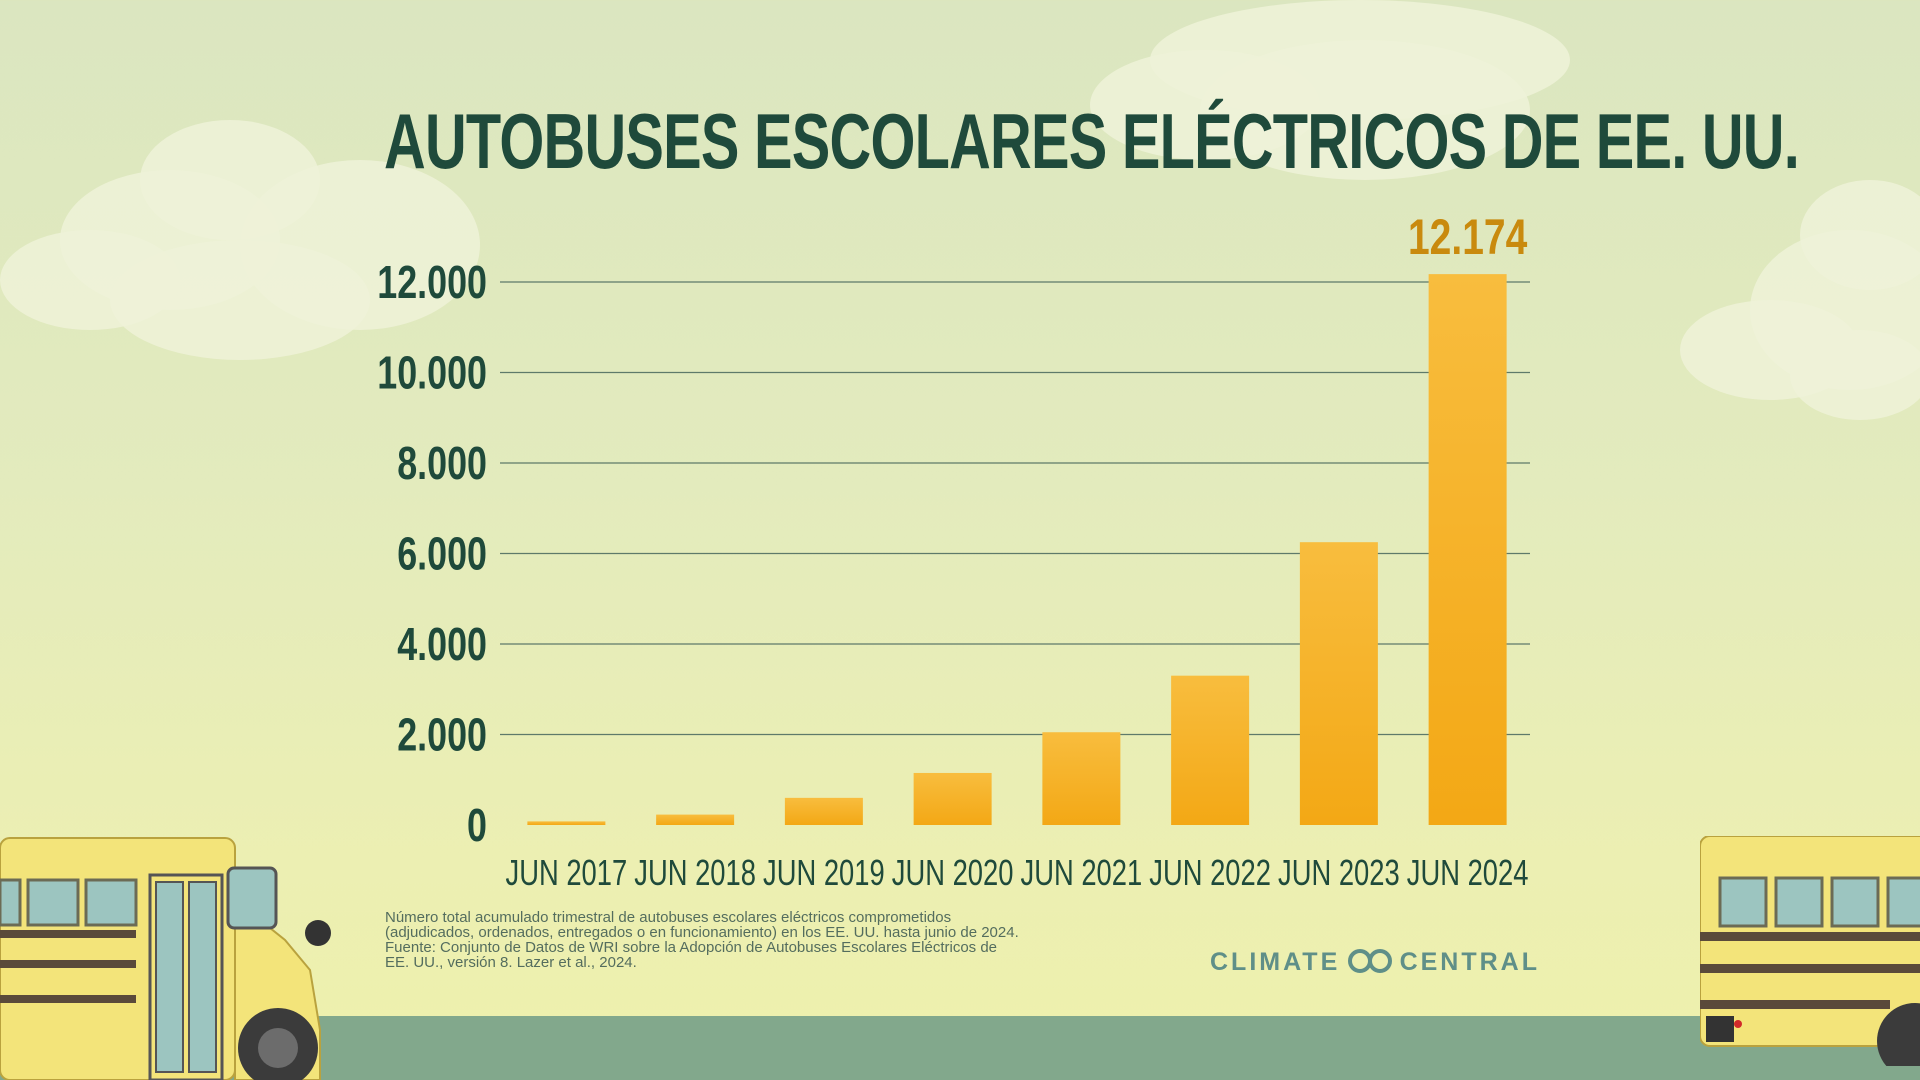 This screenshot has height=1080, width=1920. What do you see at coordinates (695, 872) in the screenshot?
I see `x-tick-label: JUN 2018` at bounding box center [695, 872].